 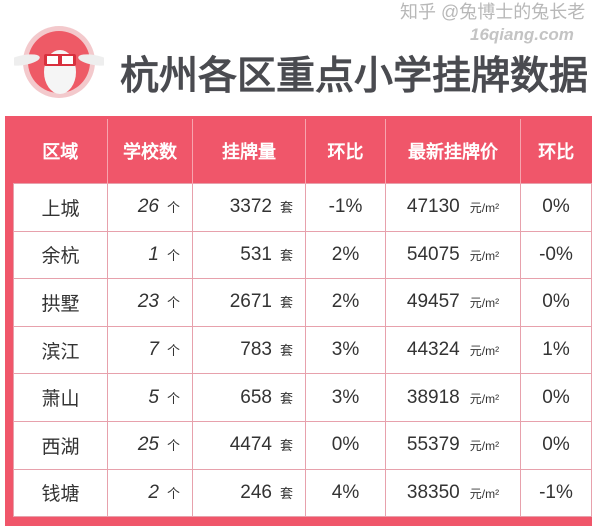 I want to click on schools-value: 25, so click(x=148, y=445).